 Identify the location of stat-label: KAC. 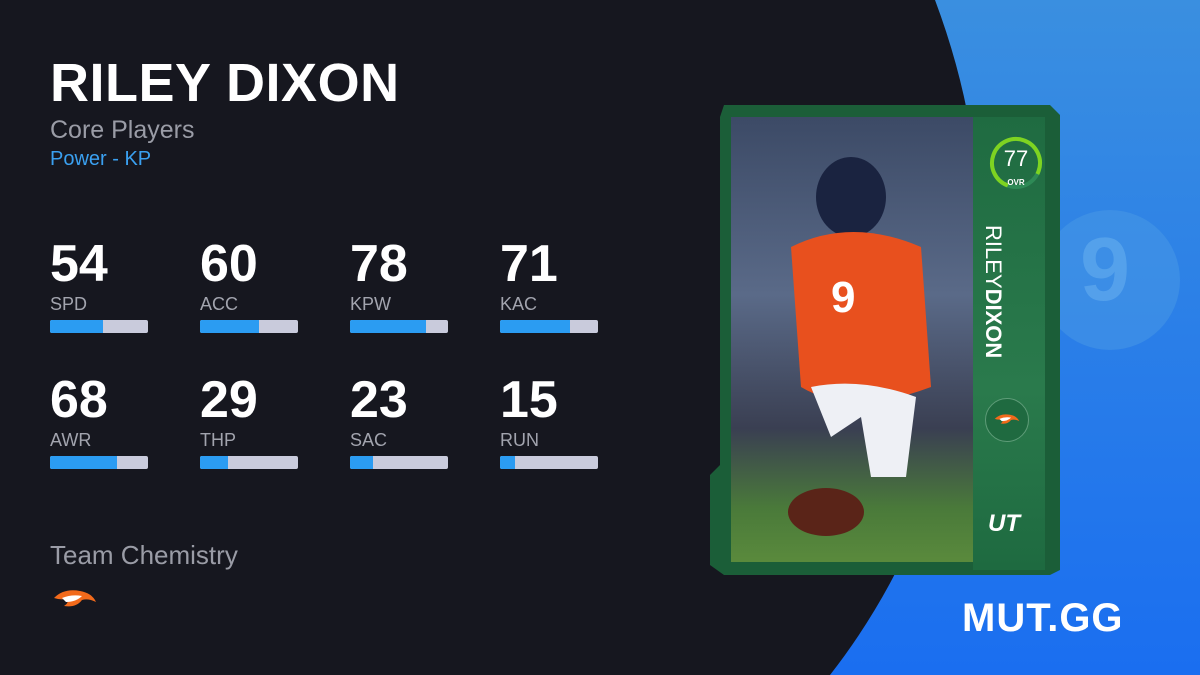
(519, 304).